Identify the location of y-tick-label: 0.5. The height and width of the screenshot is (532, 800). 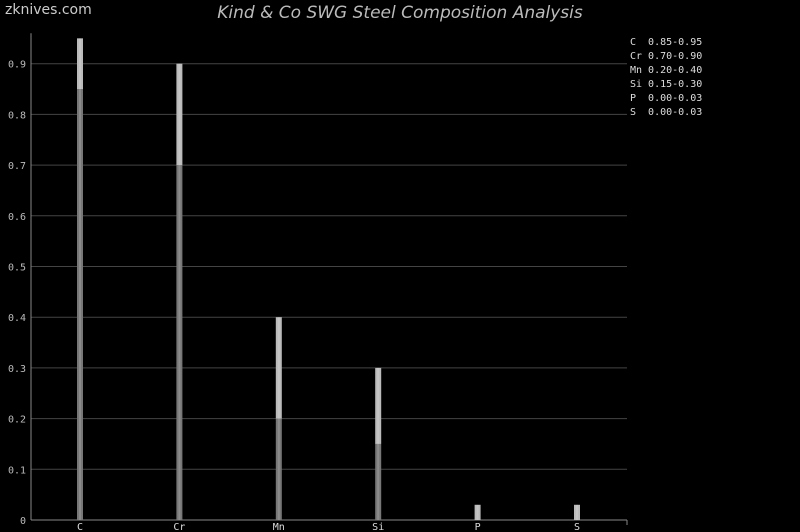
(17, 268).